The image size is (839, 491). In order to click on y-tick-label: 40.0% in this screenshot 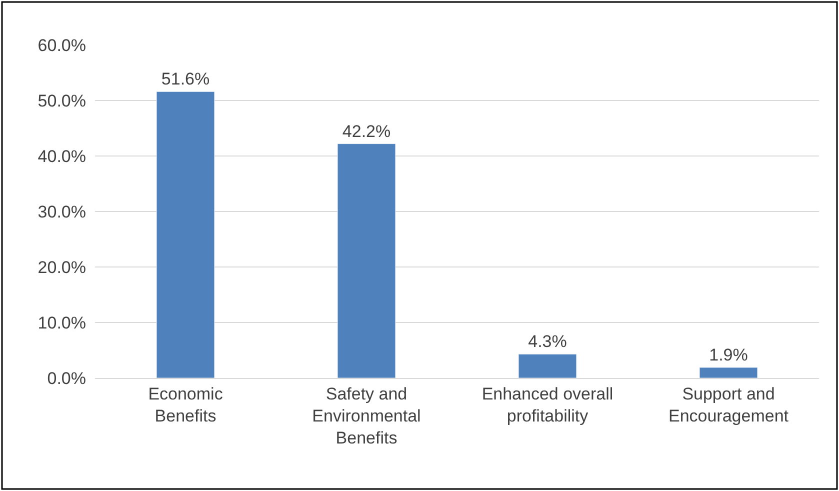, I will do `click(62, 156)`.